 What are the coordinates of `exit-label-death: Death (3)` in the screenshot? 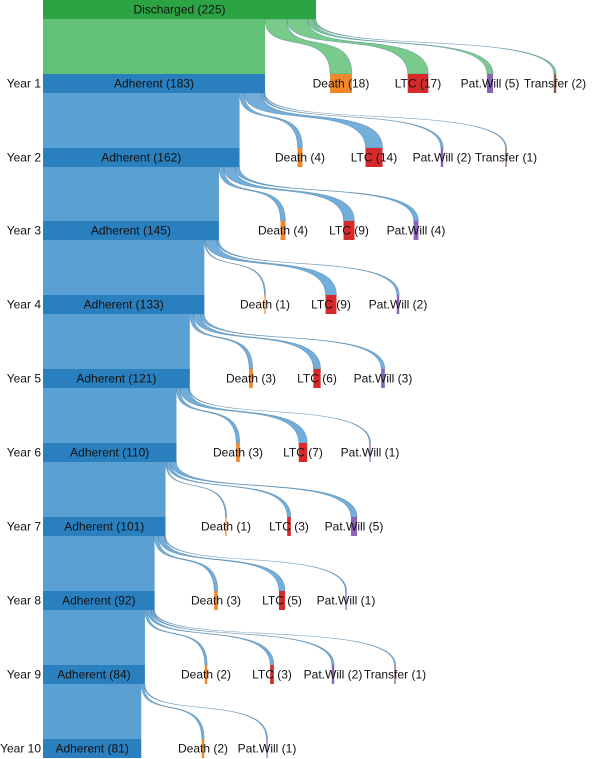 It's located at (251, 379).